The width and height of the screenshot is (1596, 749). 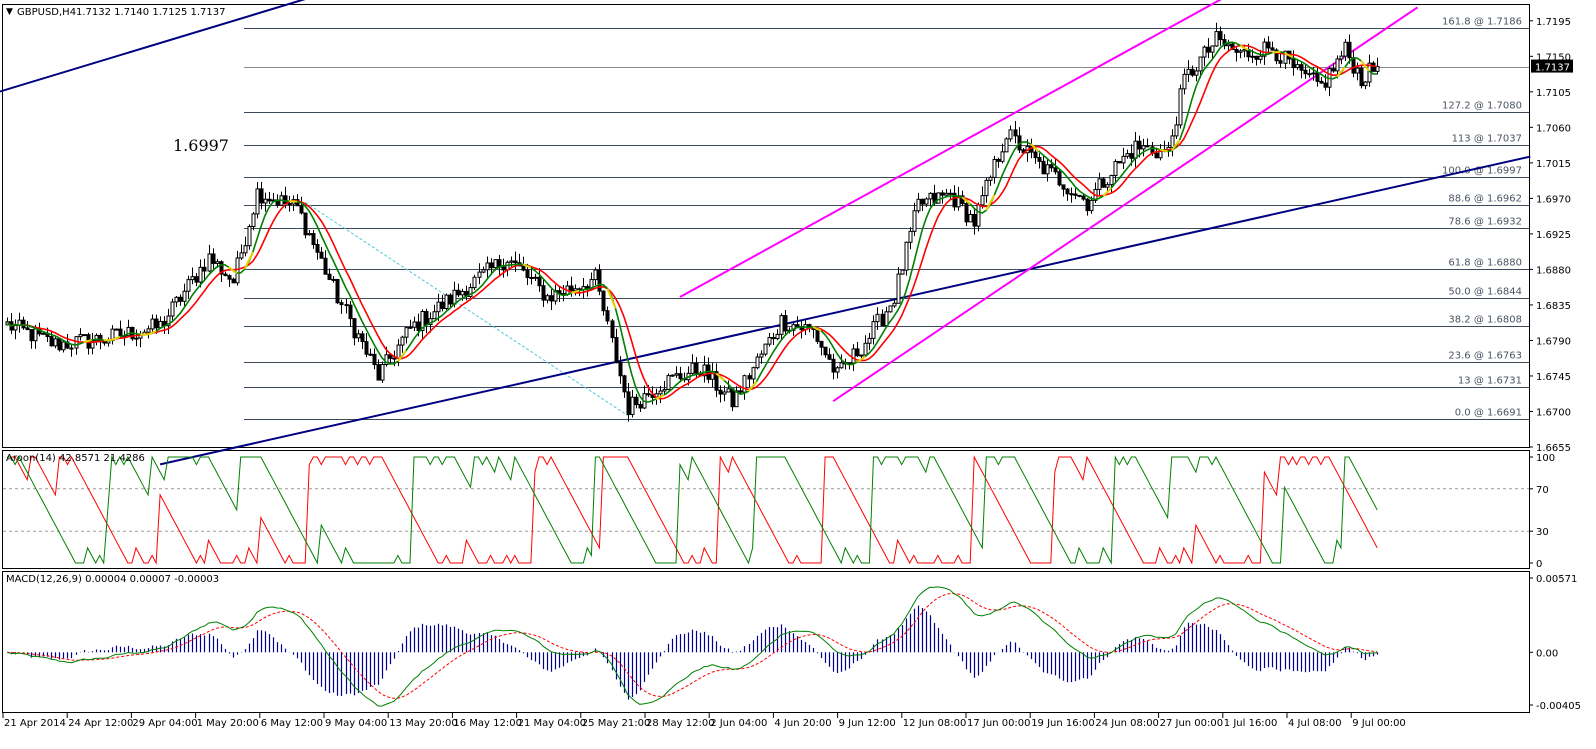 I want to click on fib-level-label: 88.6 @ 1.6962, so click(x=1485, y=199).